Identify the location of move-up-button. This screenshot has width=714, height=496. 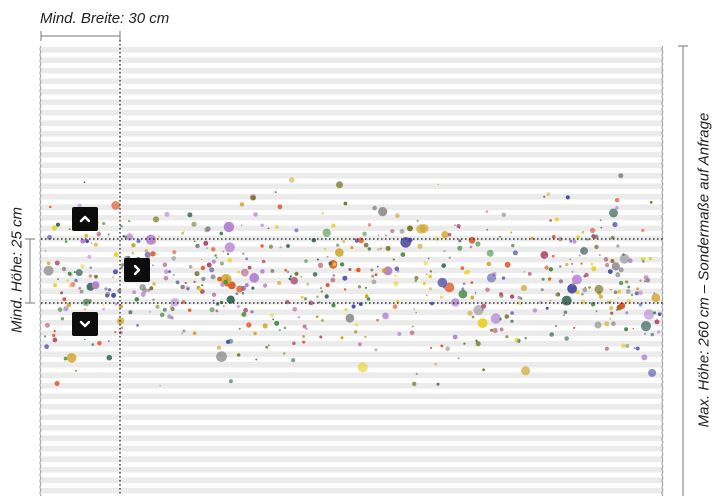
(85, 219).